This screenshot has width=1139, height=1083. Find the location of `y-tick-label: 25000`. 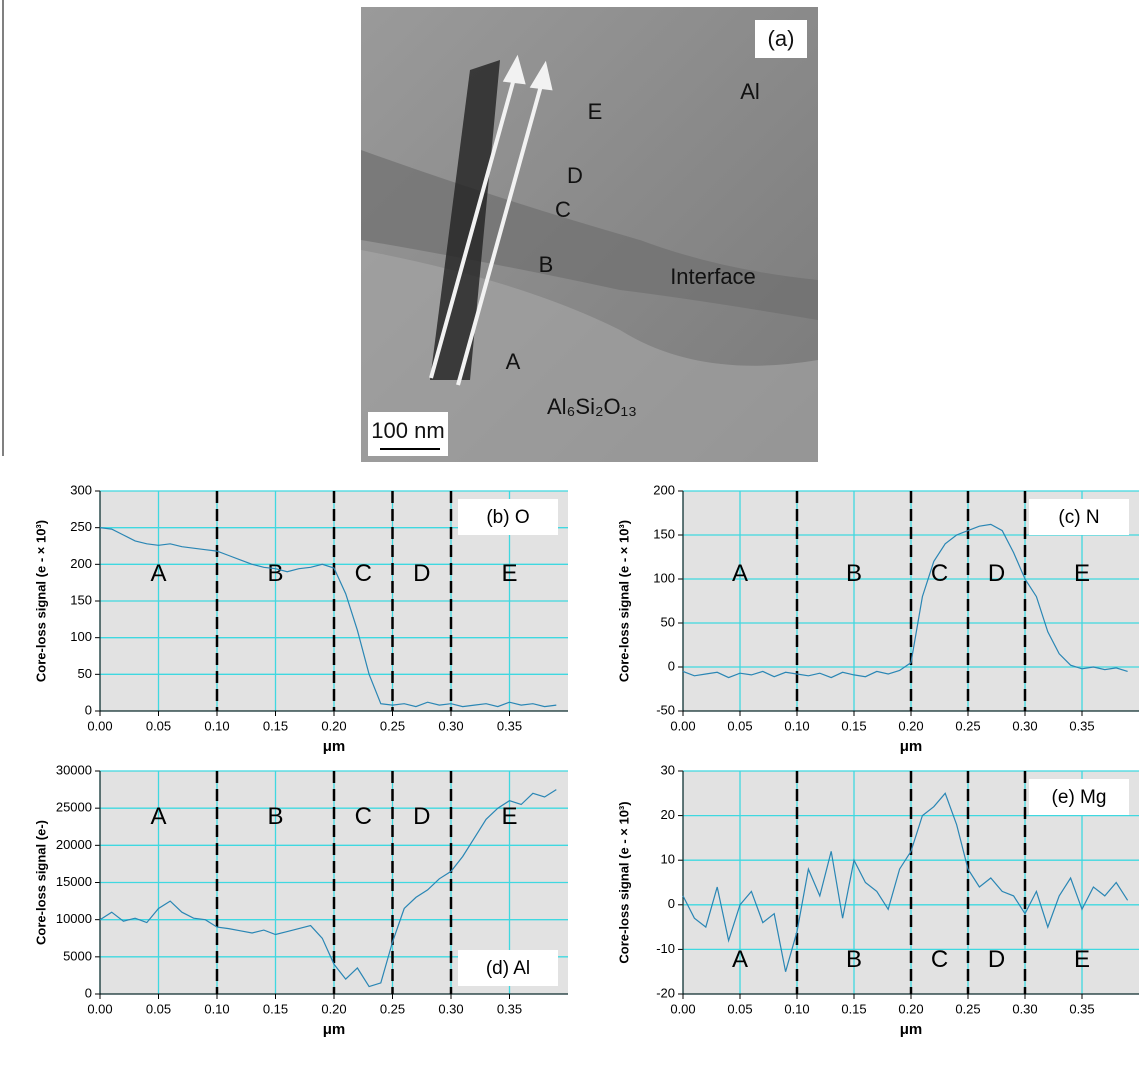

y-tick-label: 25000 is located at coordinates (74, 807).